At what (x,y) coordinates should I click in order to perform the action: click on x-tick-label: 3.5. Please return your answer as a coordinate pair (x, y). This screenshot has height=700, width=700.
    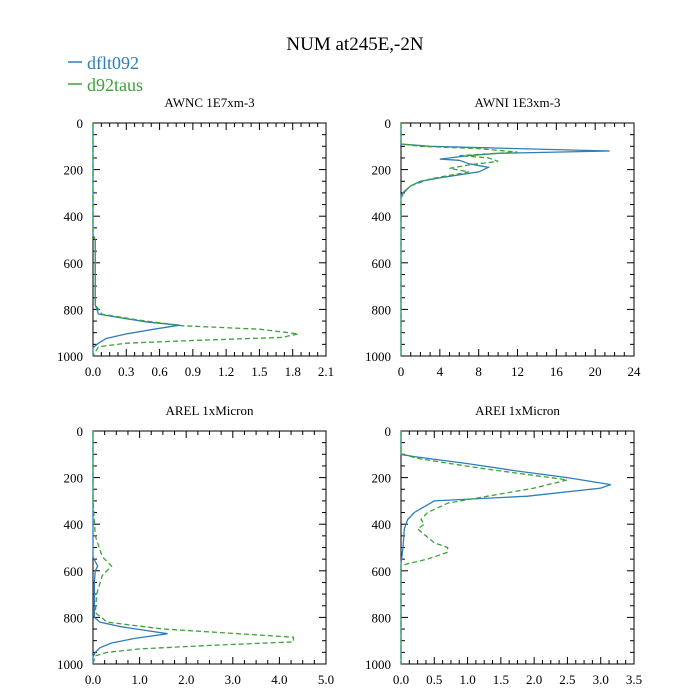
    Looking at the image, I should click on (634, 679).